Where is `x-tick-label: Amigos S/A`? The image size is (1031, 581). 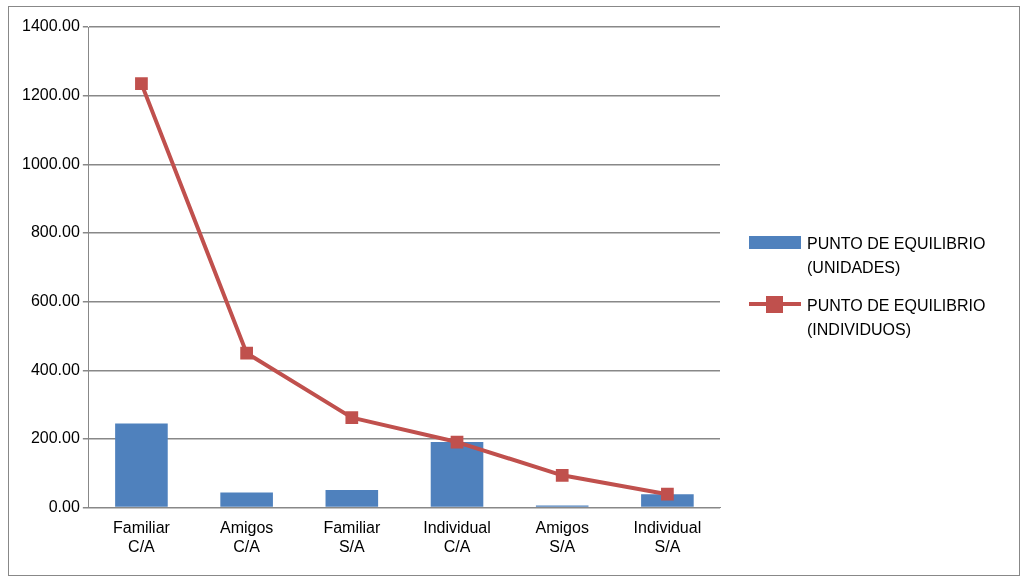 x-tick-label: Amigos S/A is located at coordinates (562, 536).